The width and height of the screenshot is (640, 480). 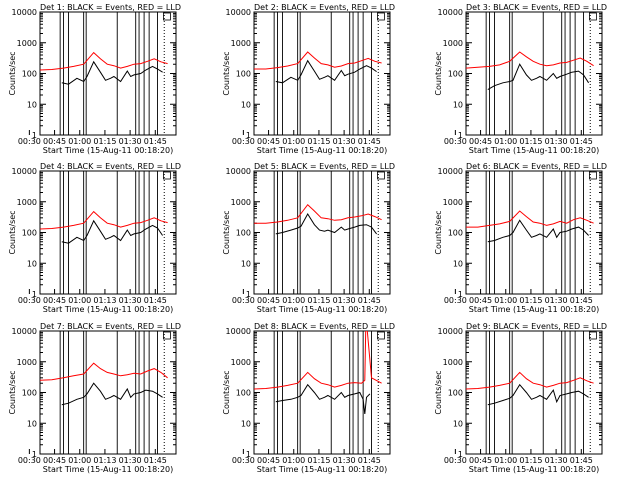 I want to click on panel-title: Det 2: BLACK = Events, RED = LLD, so click(x=324, y=7).